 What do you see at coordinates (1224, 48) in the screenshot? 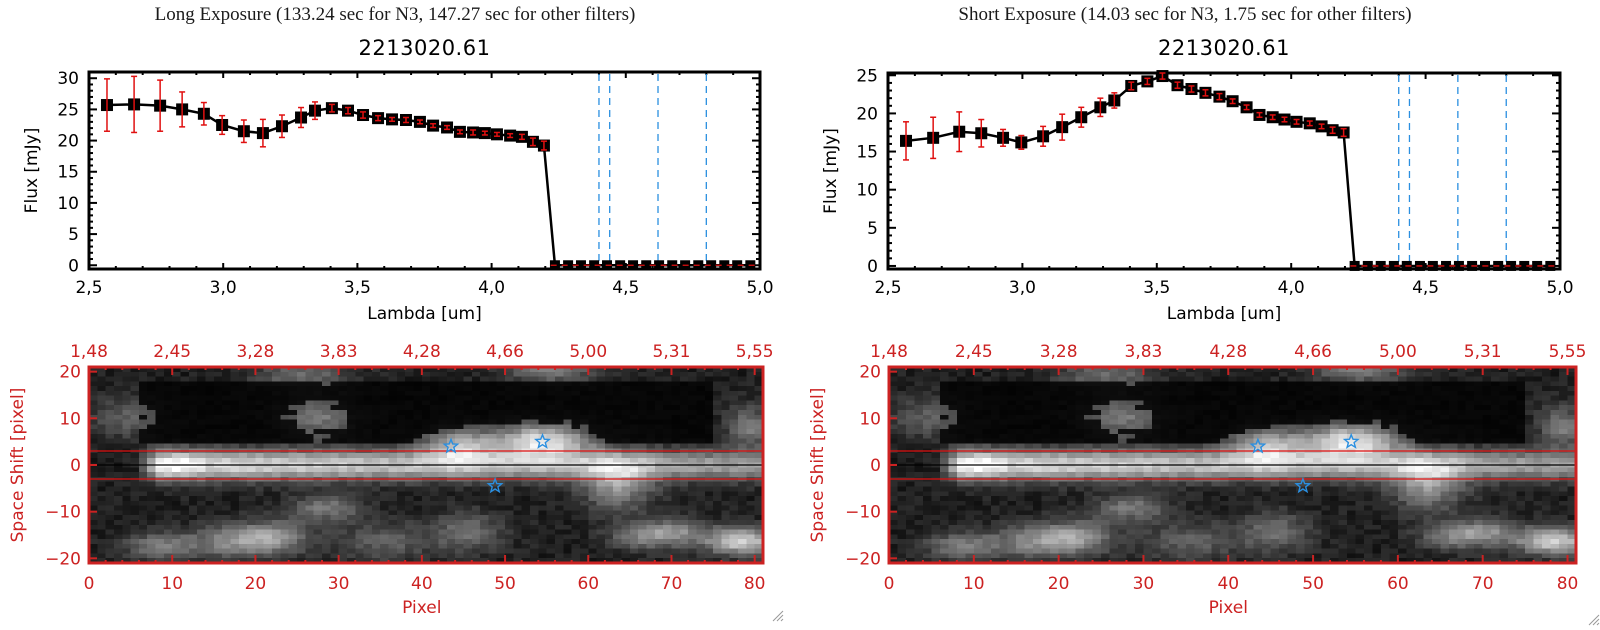
I see `spectrum-title-short: 2213020.61` at bounding box center [1224, 48].